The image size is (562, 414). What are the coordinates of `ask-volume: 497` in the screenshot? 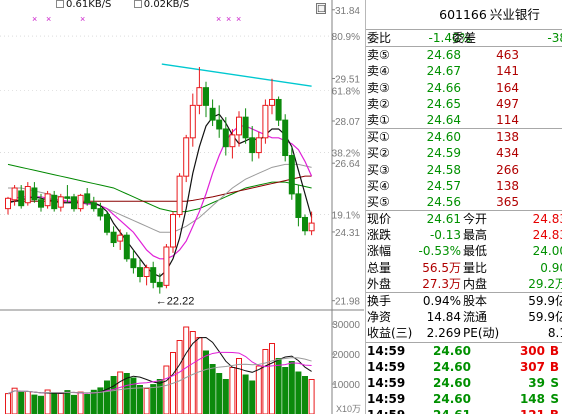 It's located at (507, 103).